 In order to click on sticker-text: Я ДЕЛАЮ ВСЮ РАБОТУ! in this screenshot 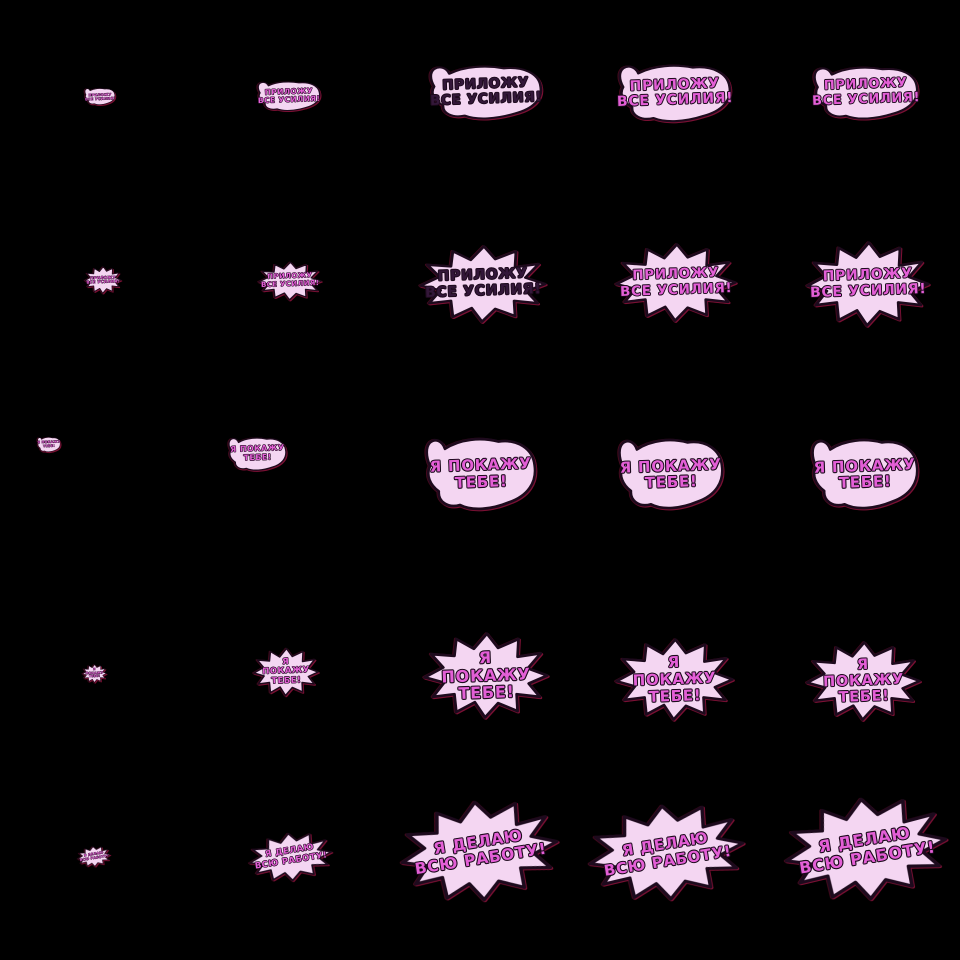, I will do `click(94, 856)`.